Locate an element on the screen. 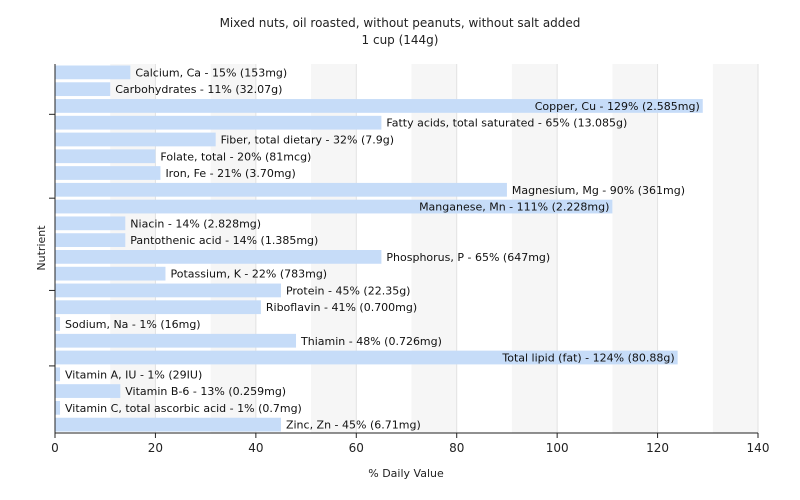 This screenshot has height=500, width=800. chart-subtitle: 1 cup (144g) is located at coordinates (400, 40).